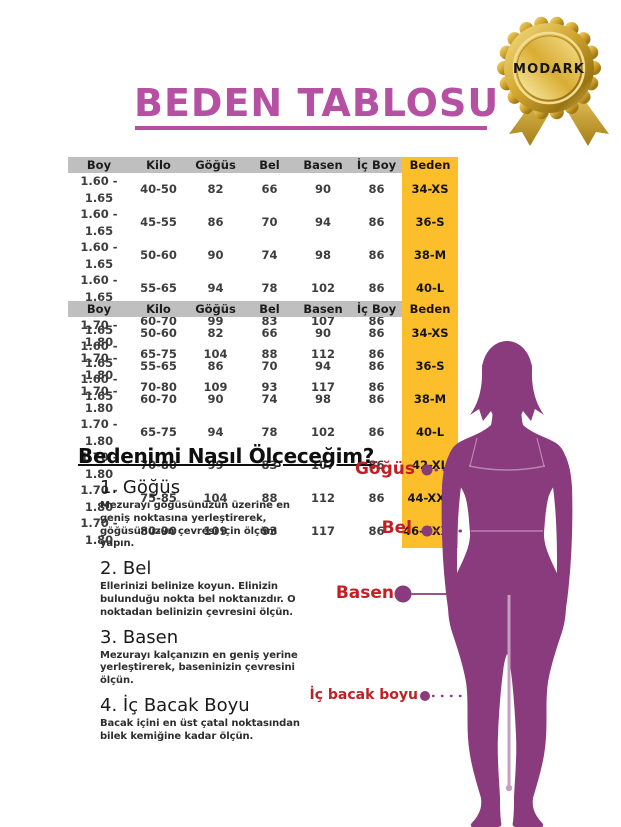  Describe the element at coordinates (364, 593) in the screenshot. I see `figure-label-basen: Basen` at that location.